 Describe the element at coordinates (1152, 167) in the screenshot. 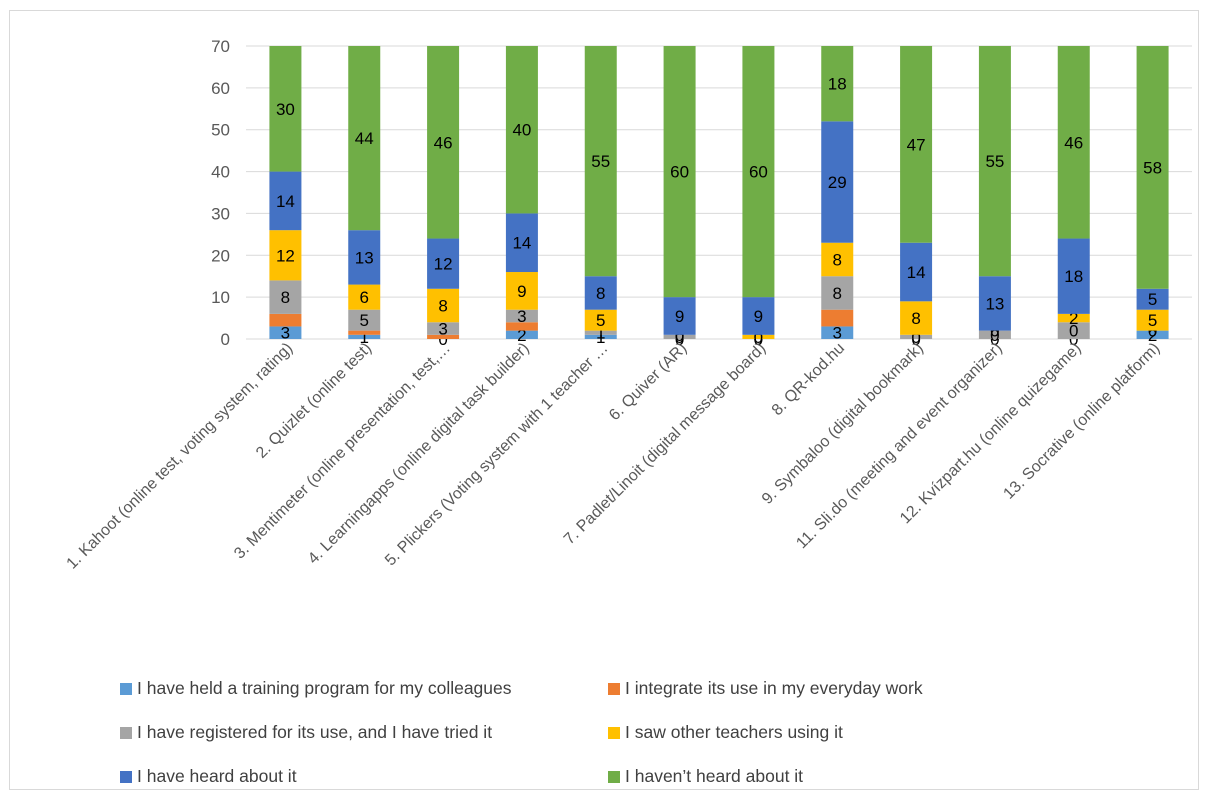

I see `data-label: 58` at that location.